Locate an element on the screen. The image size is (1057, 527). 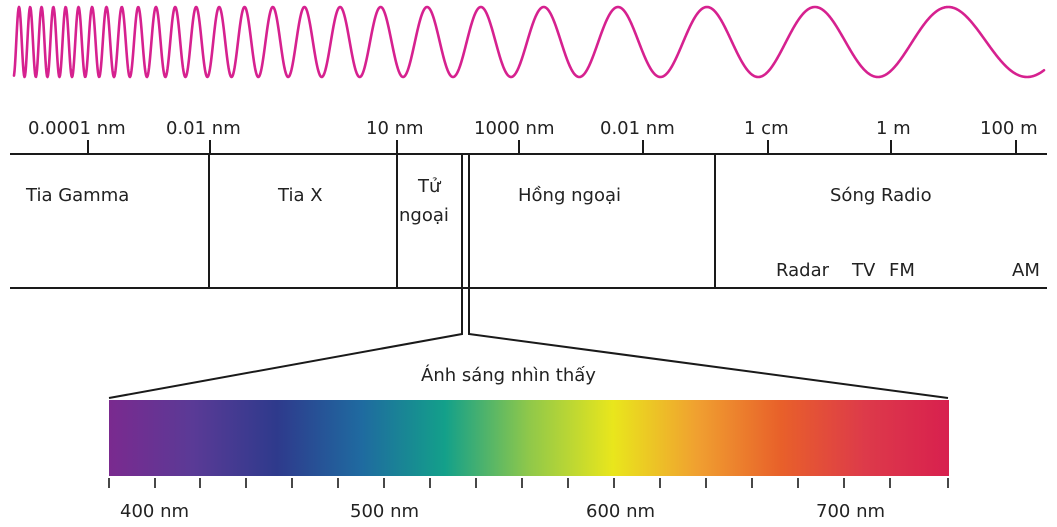
scale-label-4: 0.01 nm is located at coordinates (637, 128).